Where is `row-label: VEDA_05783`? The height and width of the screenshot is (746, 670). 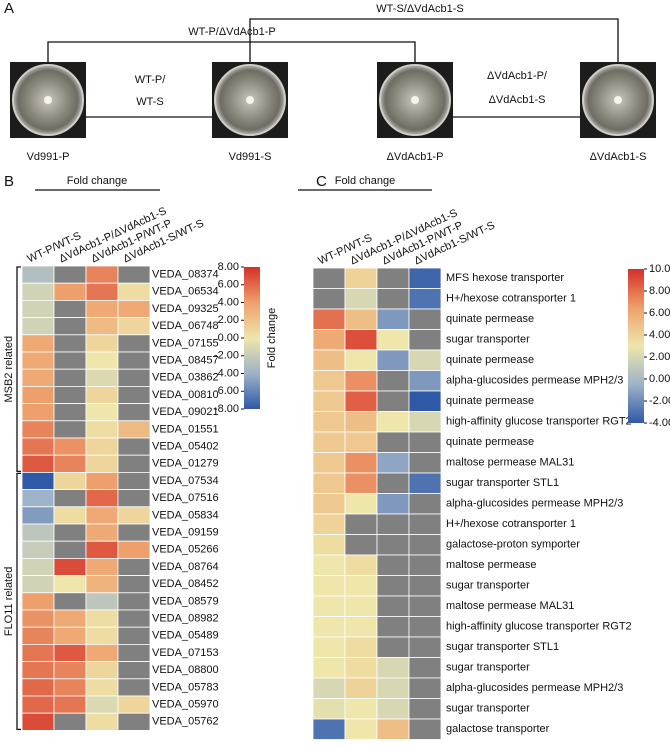 row-label: VEDA_05783 is located at coordinates (185, 687).